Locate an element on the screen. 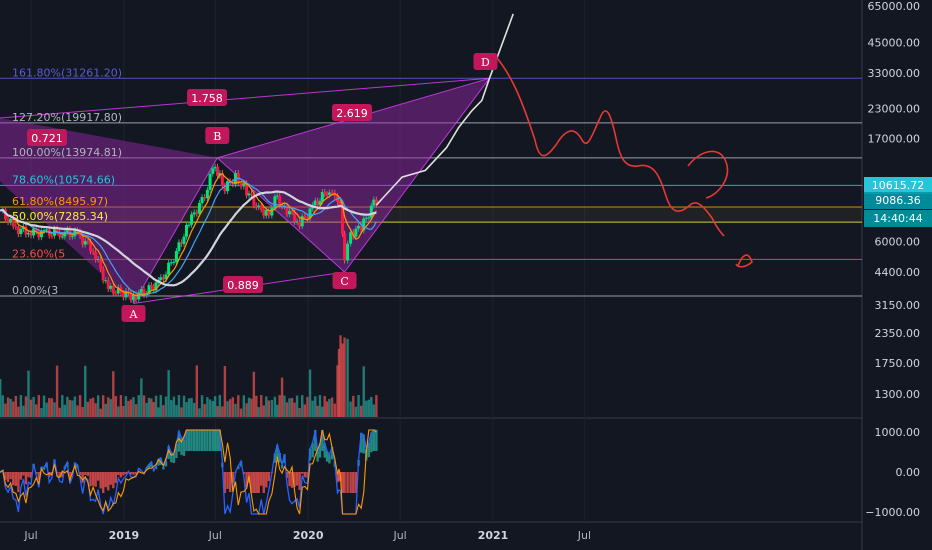  price-axis-tick: 4400.00 is located at coordinates (898, 272).